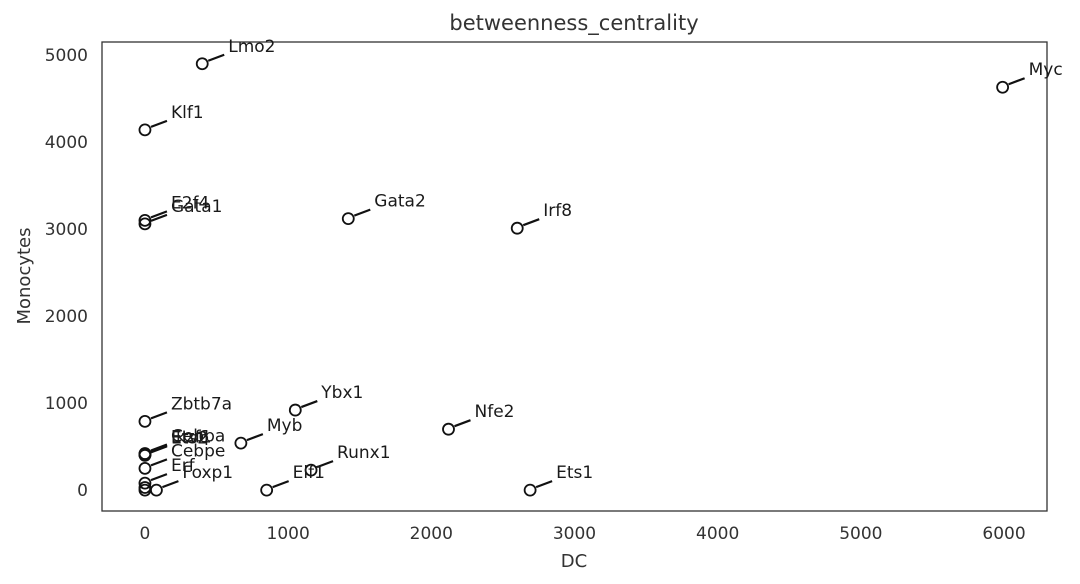  I want to click on data-point: Zbtb7a, so click(185, 411).